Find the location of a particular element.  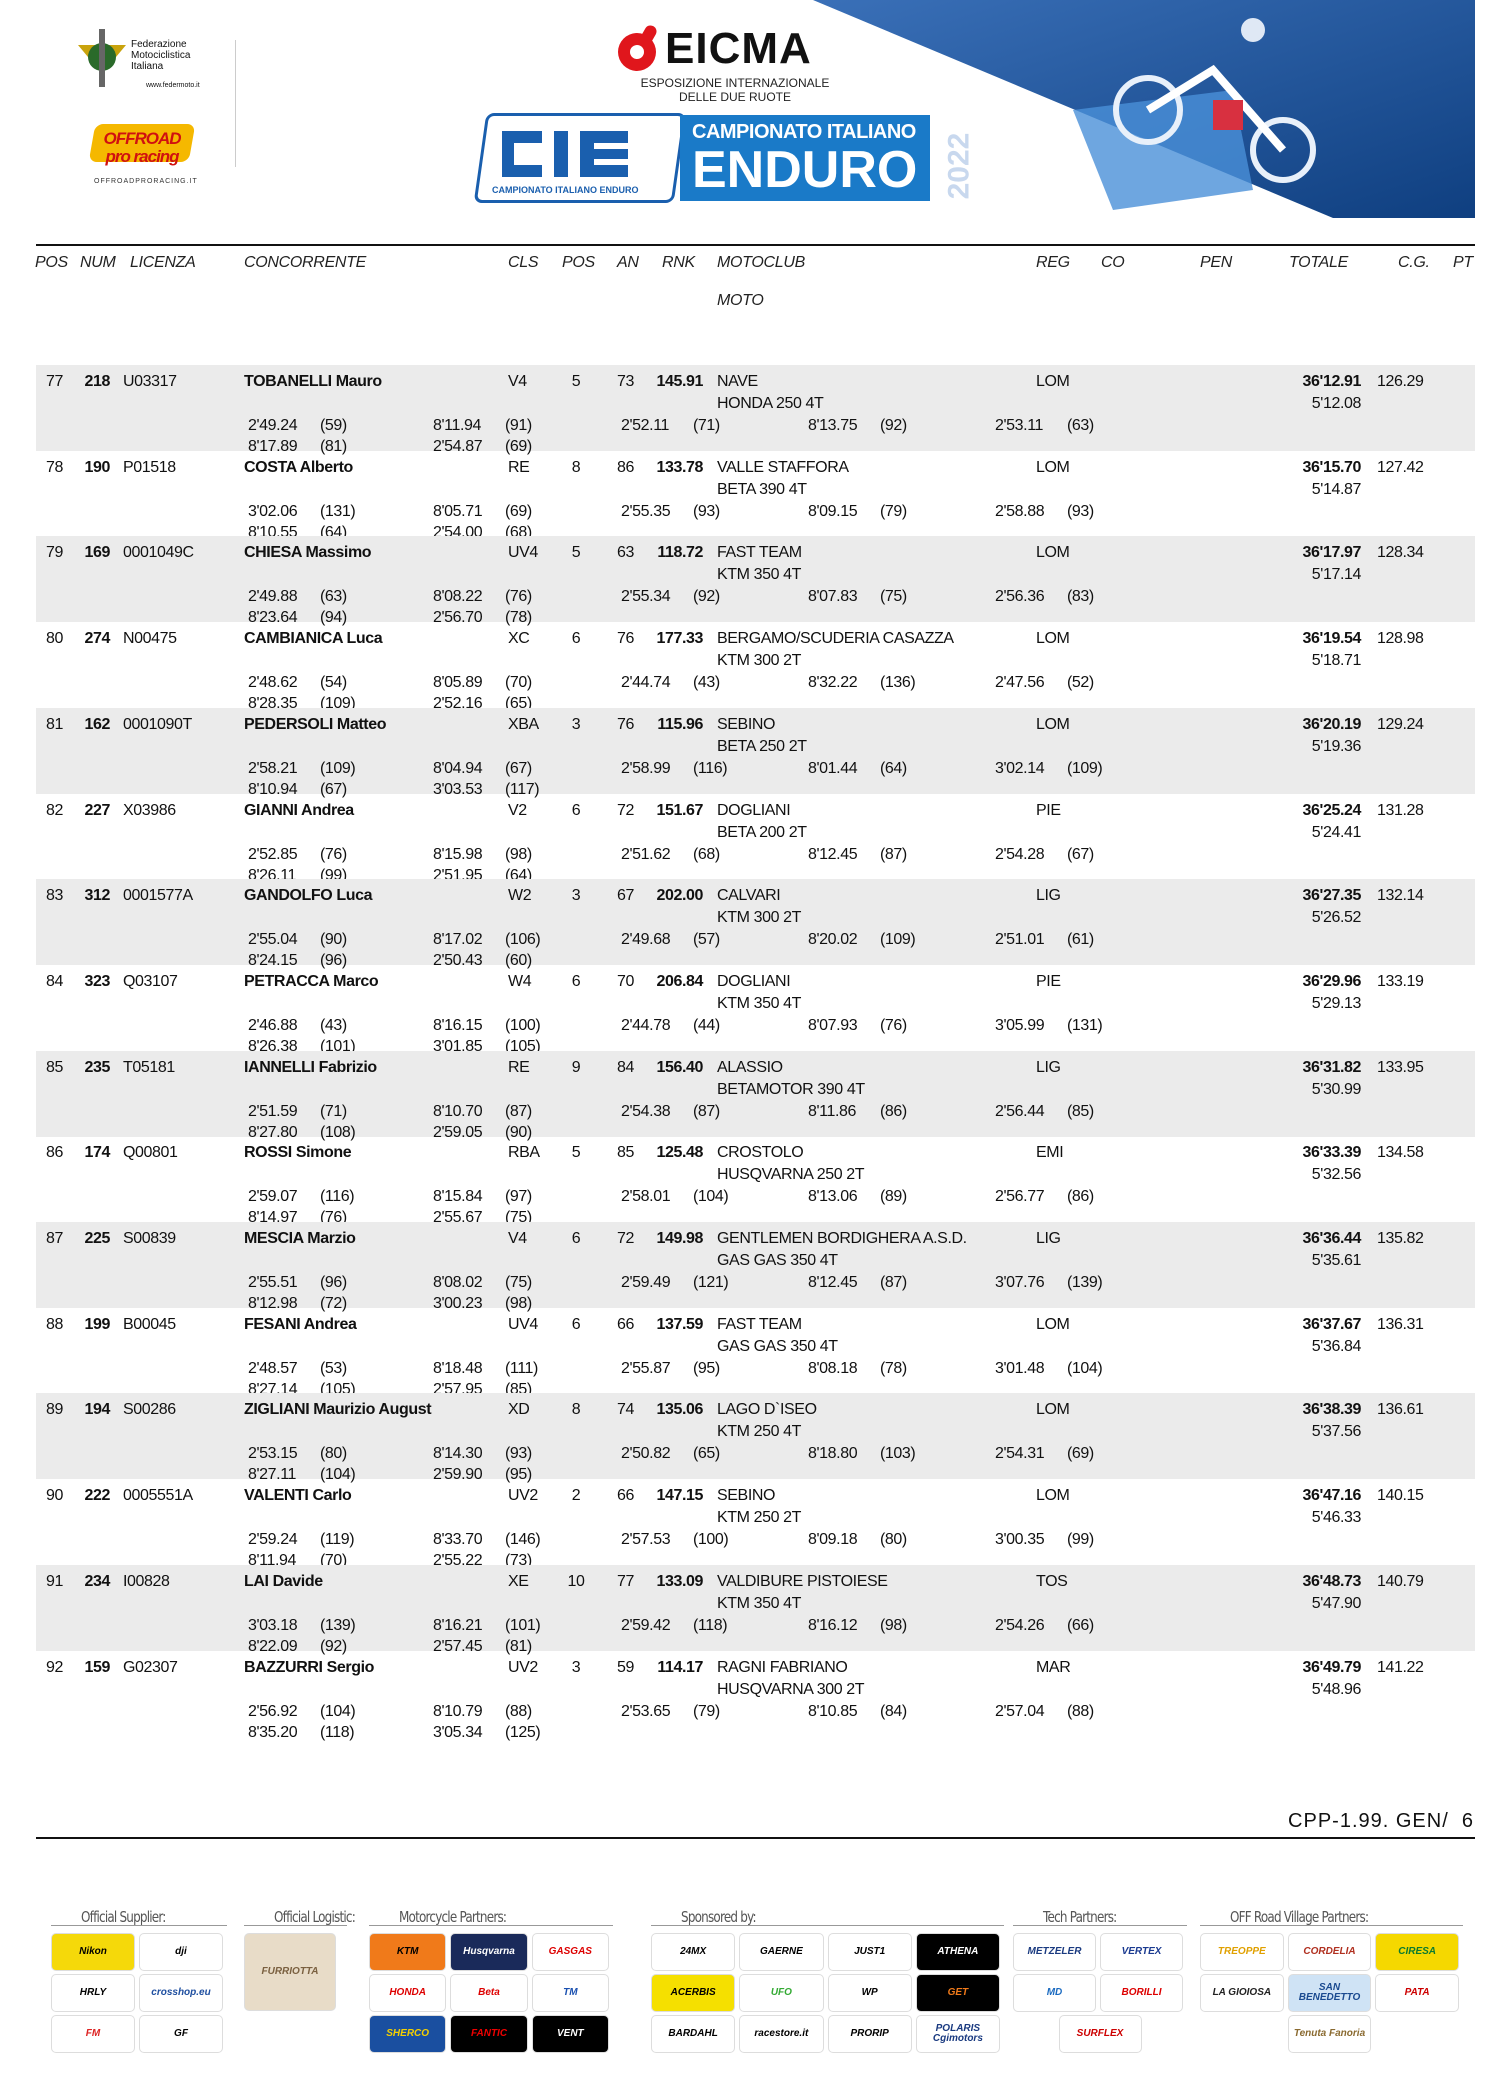

sponsor-logo: LA GIOIOSA is located at coordinates (1242, 1993).